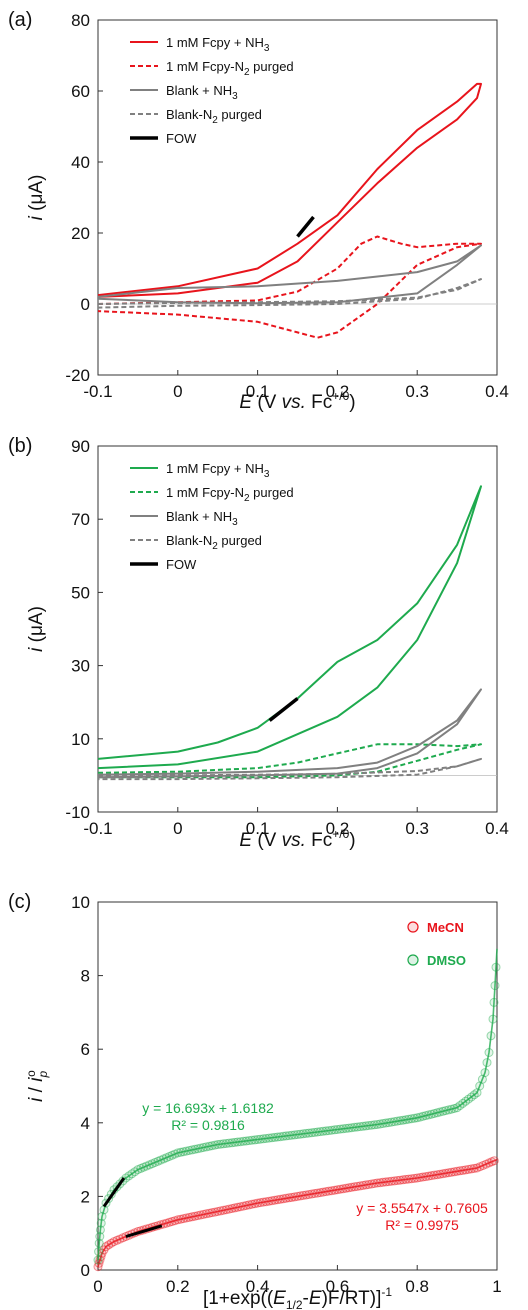  What do you see at coordinates (80, 666) in the screenshot?
I see `y-tick-label: 30` at bounding box center [80, 666].